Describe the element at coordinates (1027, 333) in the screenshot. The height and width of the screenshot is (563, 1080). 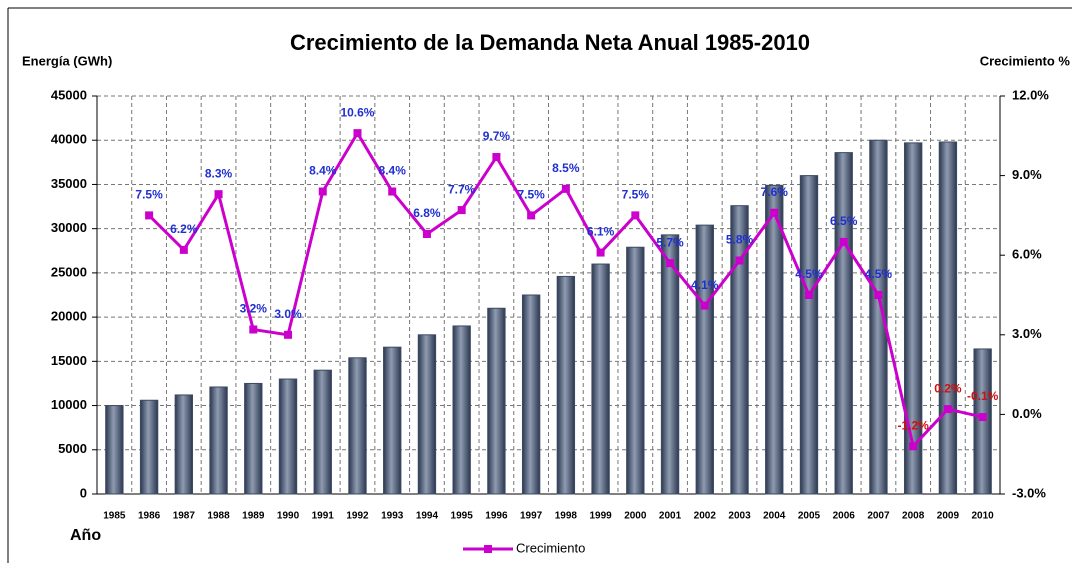
I see `y2-tick-label: 3.0%` at that location.